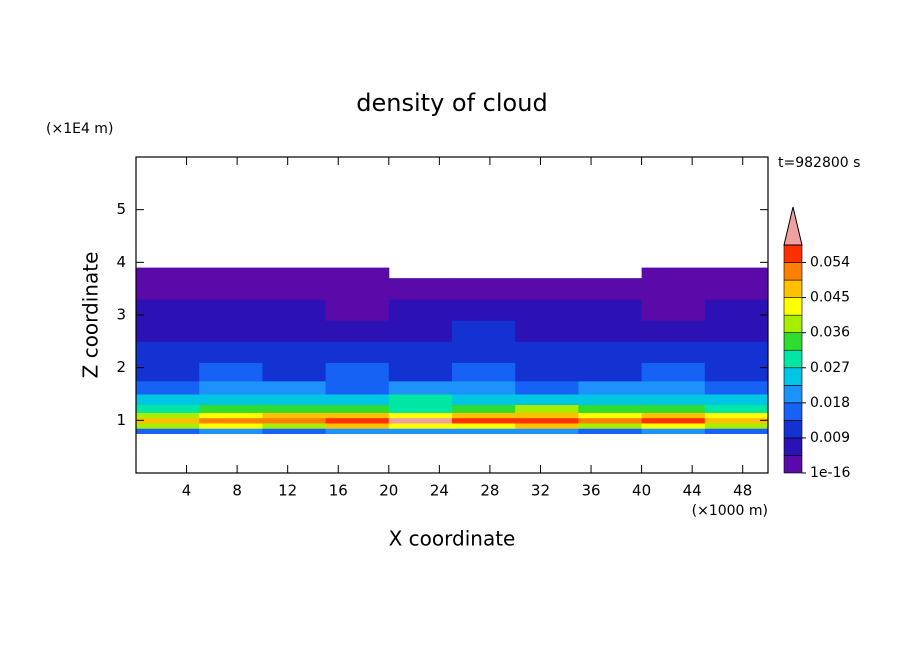 Image resolution: width=904 pixels, height=654 pixels. I want to click on x-tick-label: 24, so click(439, 491).